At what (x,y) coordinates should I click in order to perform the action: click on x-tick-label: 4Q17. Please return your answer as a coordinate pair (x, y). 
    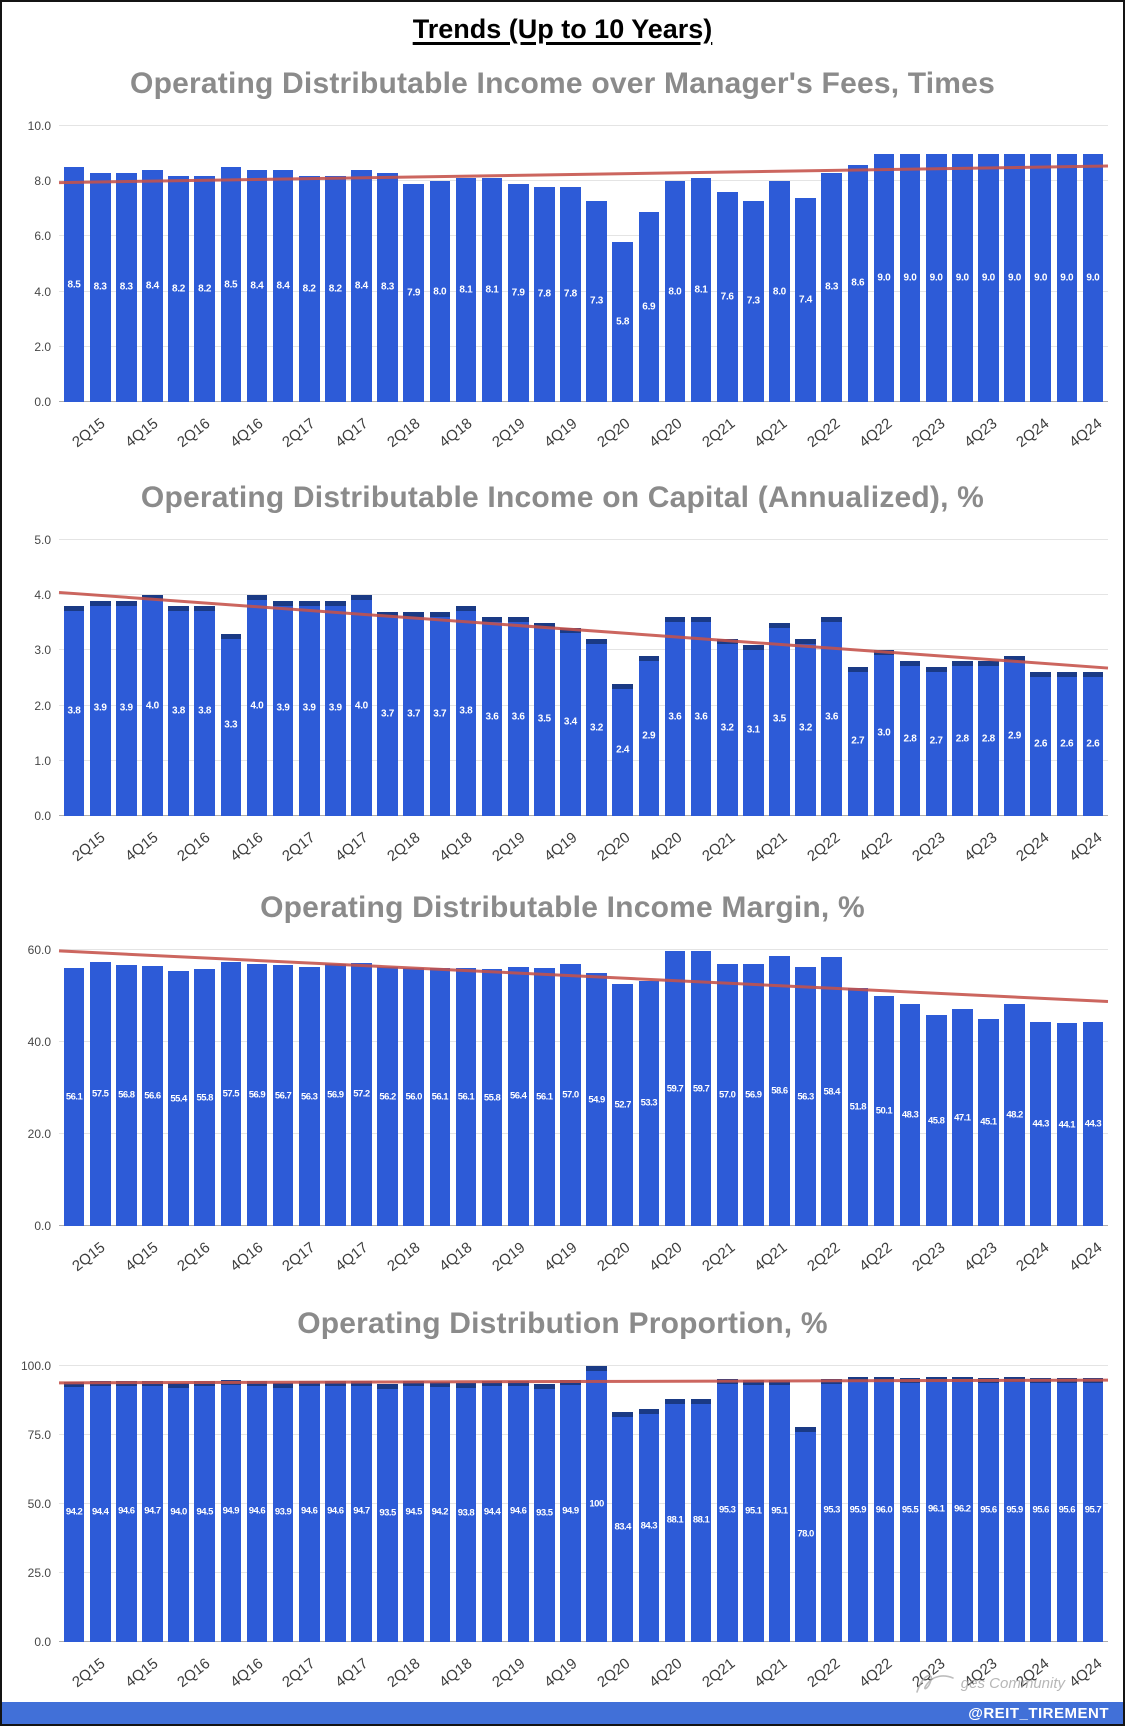
    Looking at the image, I should click on (351, 1673).